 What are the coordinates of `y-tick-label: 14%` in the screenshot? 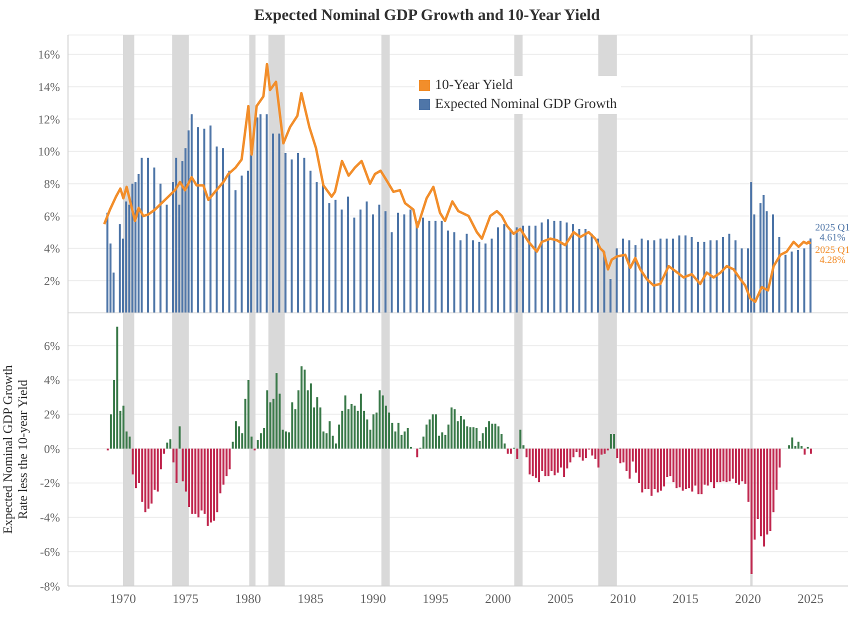 It's located at (49, 87).